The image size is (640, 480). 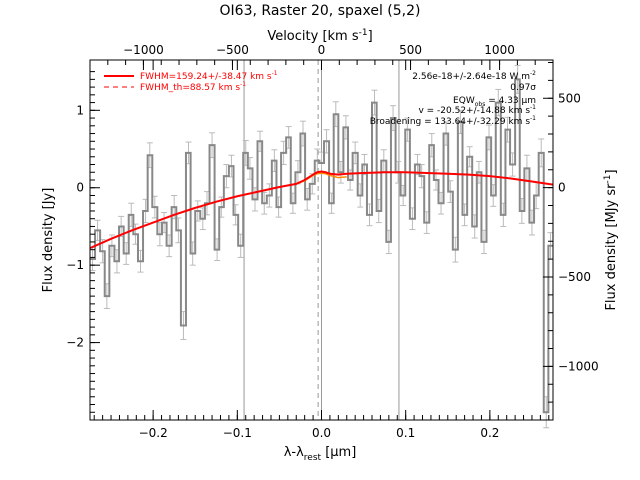 What do you see at coordinates (474, 76) in the screenshot?
I see `annotation-flux: 2.56e-18+/-2.64e-18 W m-2` at bounding box center [474, 76].